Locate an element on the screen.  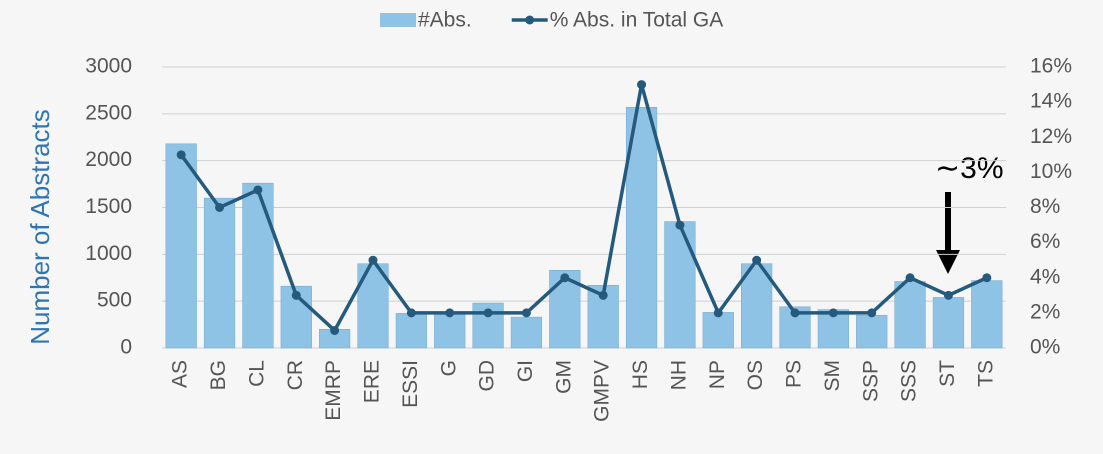
y2-tick-label: 12% is located at coordinates (1051, 136).